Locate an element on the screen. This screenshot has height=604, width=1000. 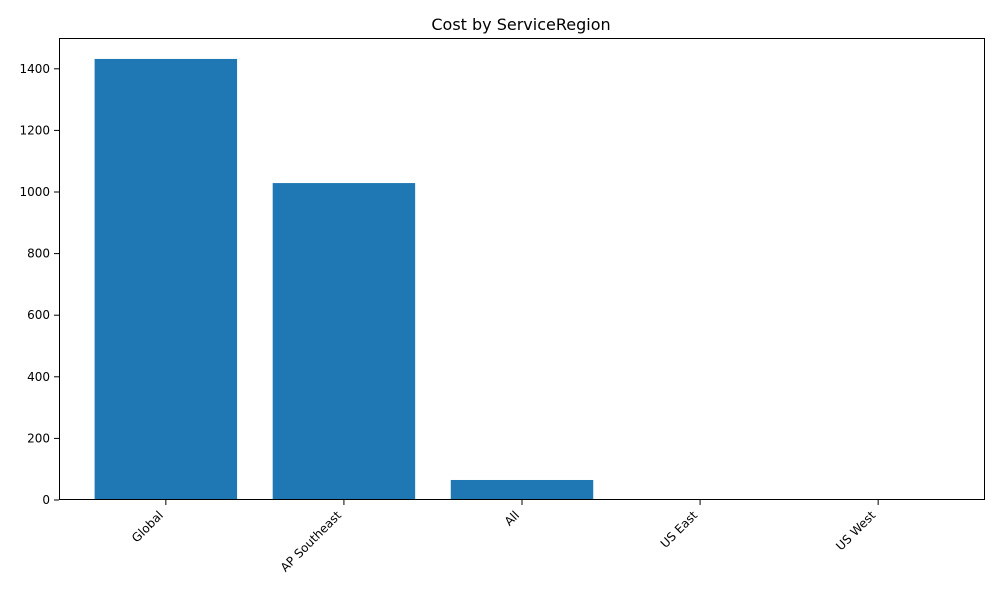
y-tick-label: 800 is located at coordinates (38, 254).